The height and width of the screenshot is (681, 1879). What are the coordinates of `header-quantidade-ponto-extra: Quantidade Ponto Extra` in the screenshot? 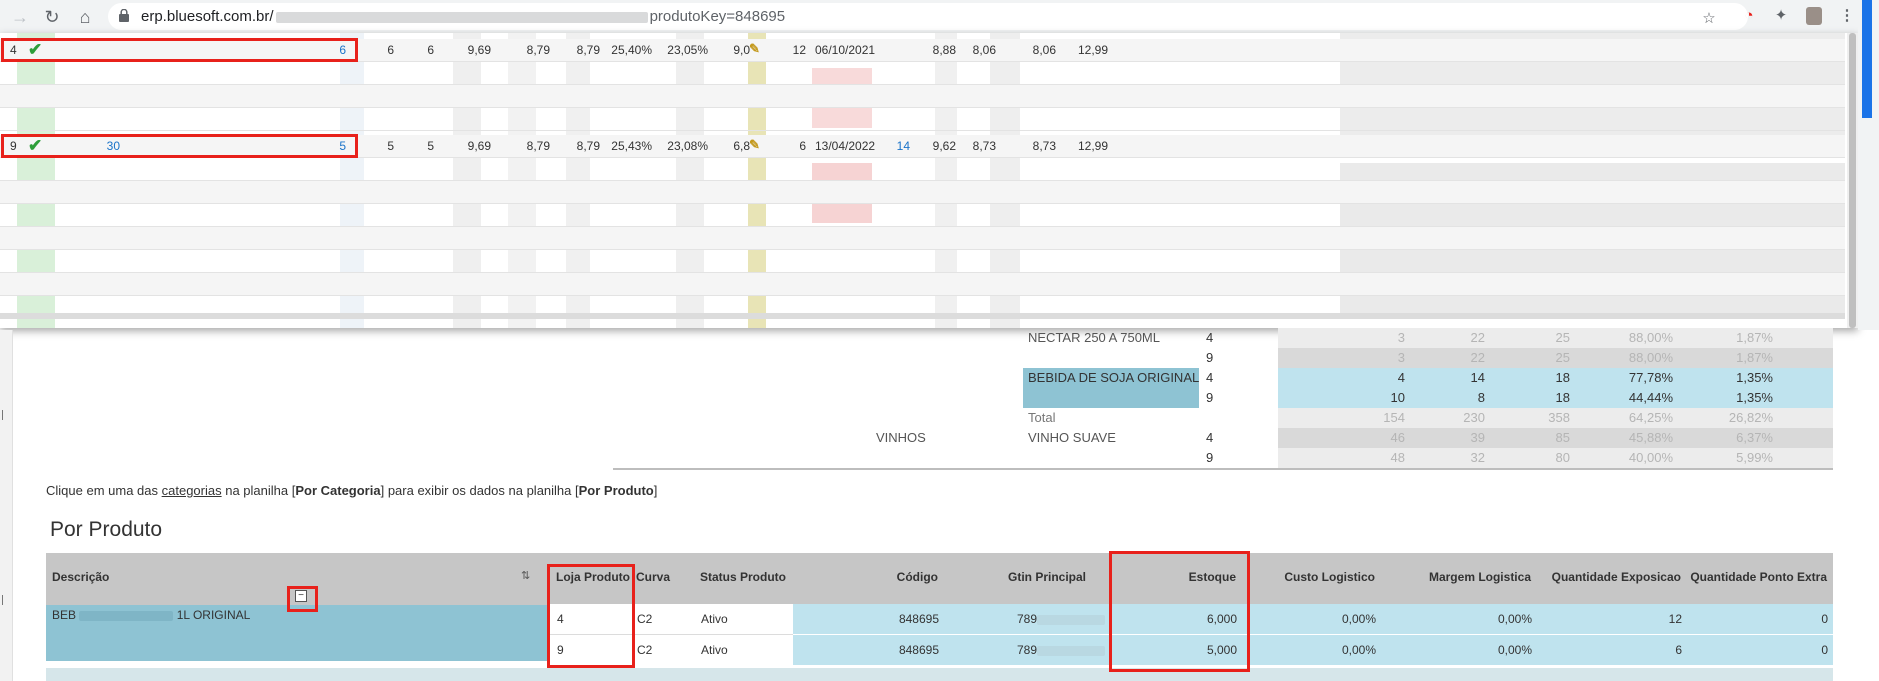 It's located at (1758, 577).